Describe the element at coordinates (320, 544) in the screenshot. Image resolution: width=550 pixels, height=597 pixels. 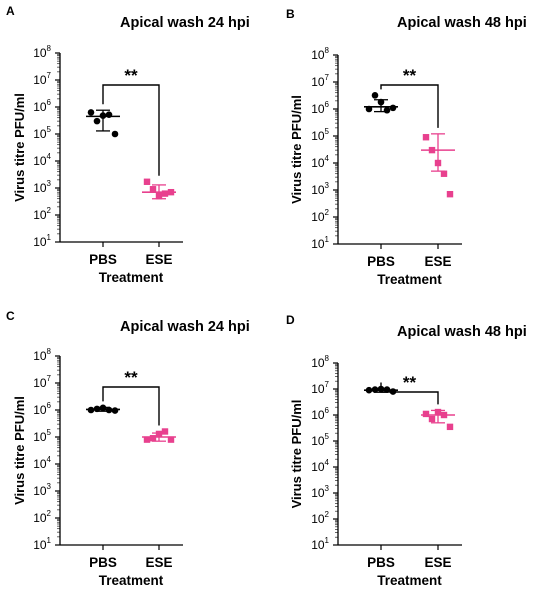
I see `y-tick-label: 10¹` at that location.